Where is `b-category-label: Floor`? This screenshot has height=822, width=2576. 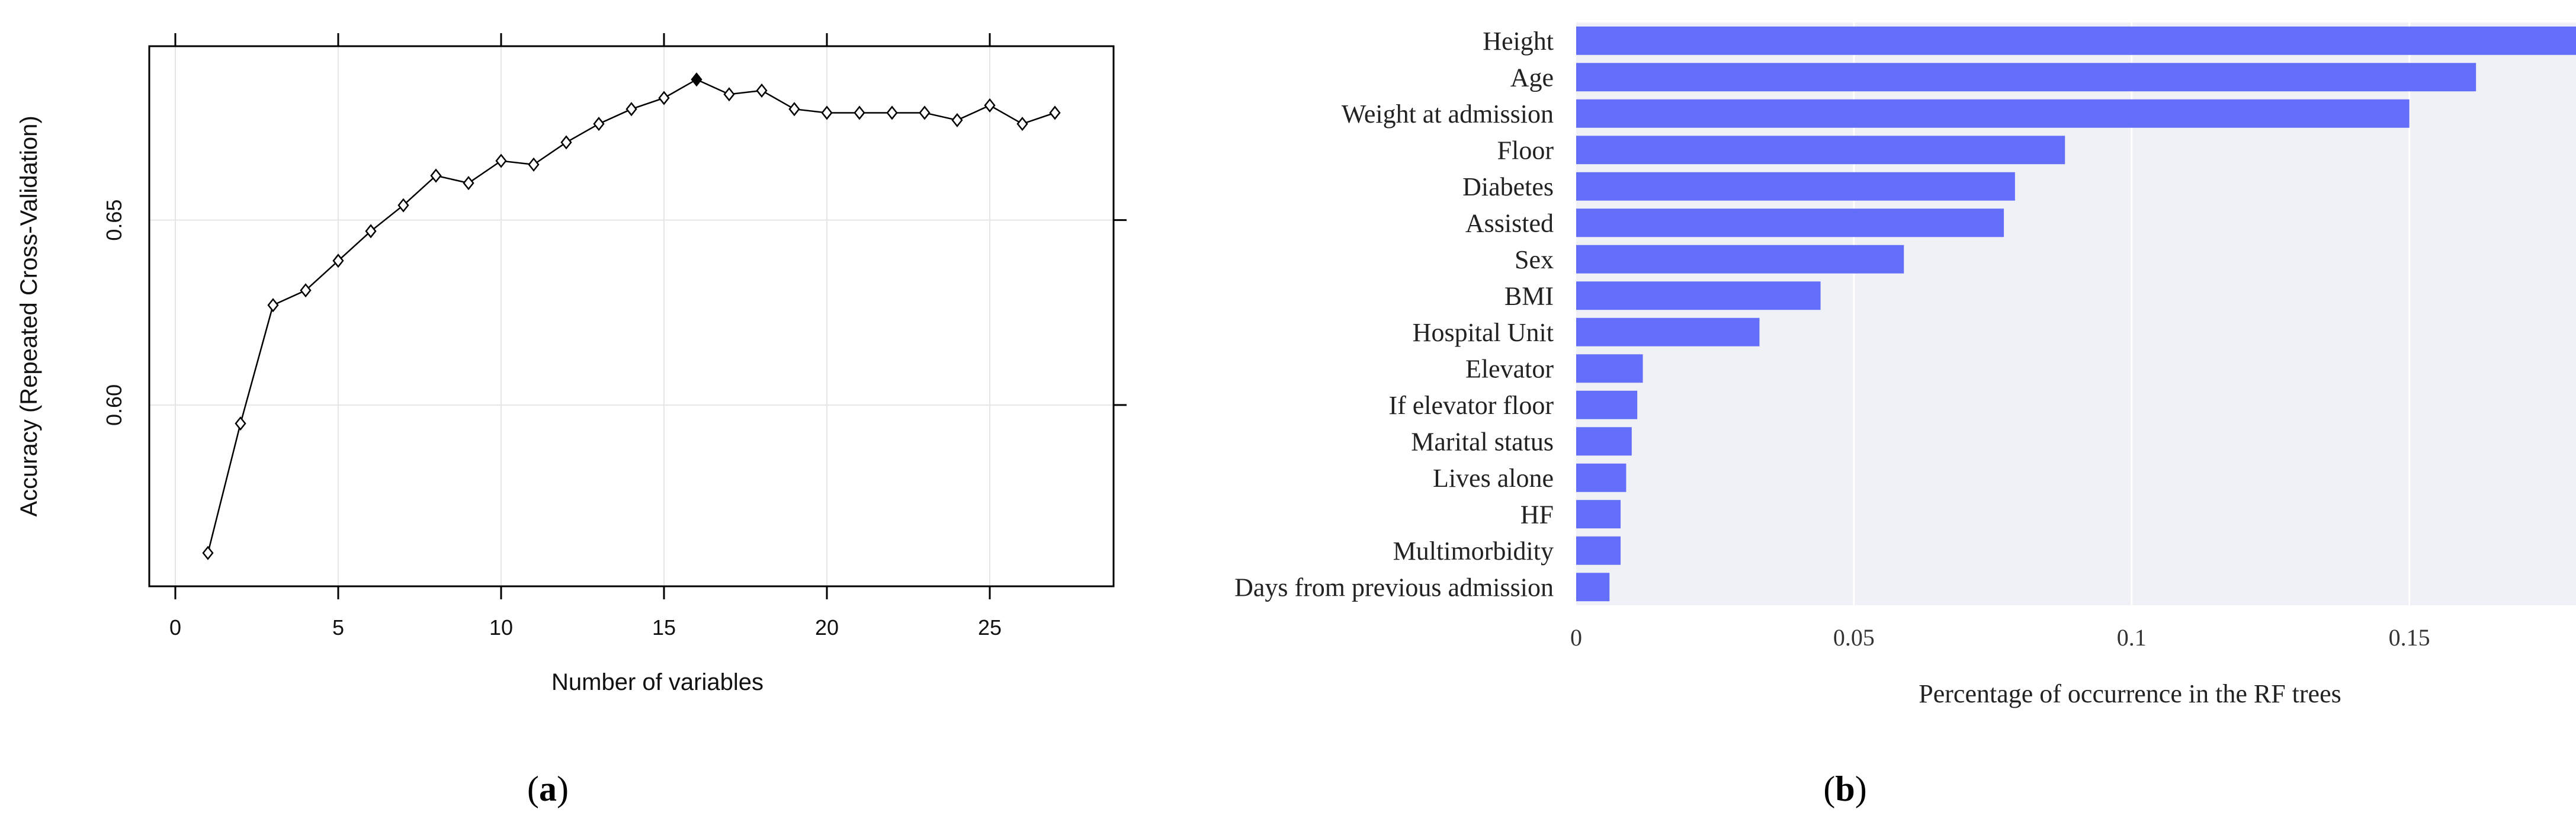
b-category-label: Floor is located at coordinates (1525, 150).